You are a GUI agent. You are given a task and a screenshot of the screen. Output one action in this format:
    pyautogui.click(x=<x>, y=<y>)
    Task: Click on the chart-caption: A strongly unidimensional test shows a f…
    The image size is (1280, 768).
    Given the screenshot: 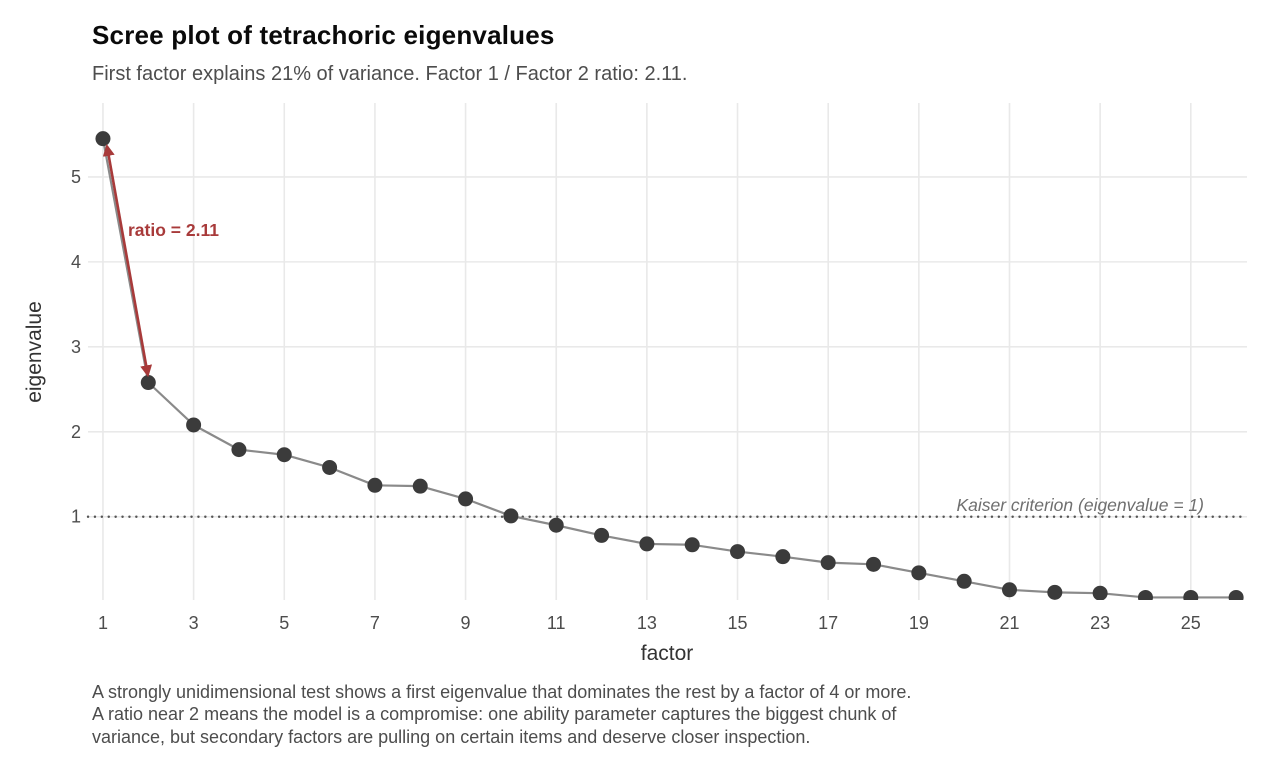 What is the action you would take?
    pyautogui.click(x=501, y=714)
    